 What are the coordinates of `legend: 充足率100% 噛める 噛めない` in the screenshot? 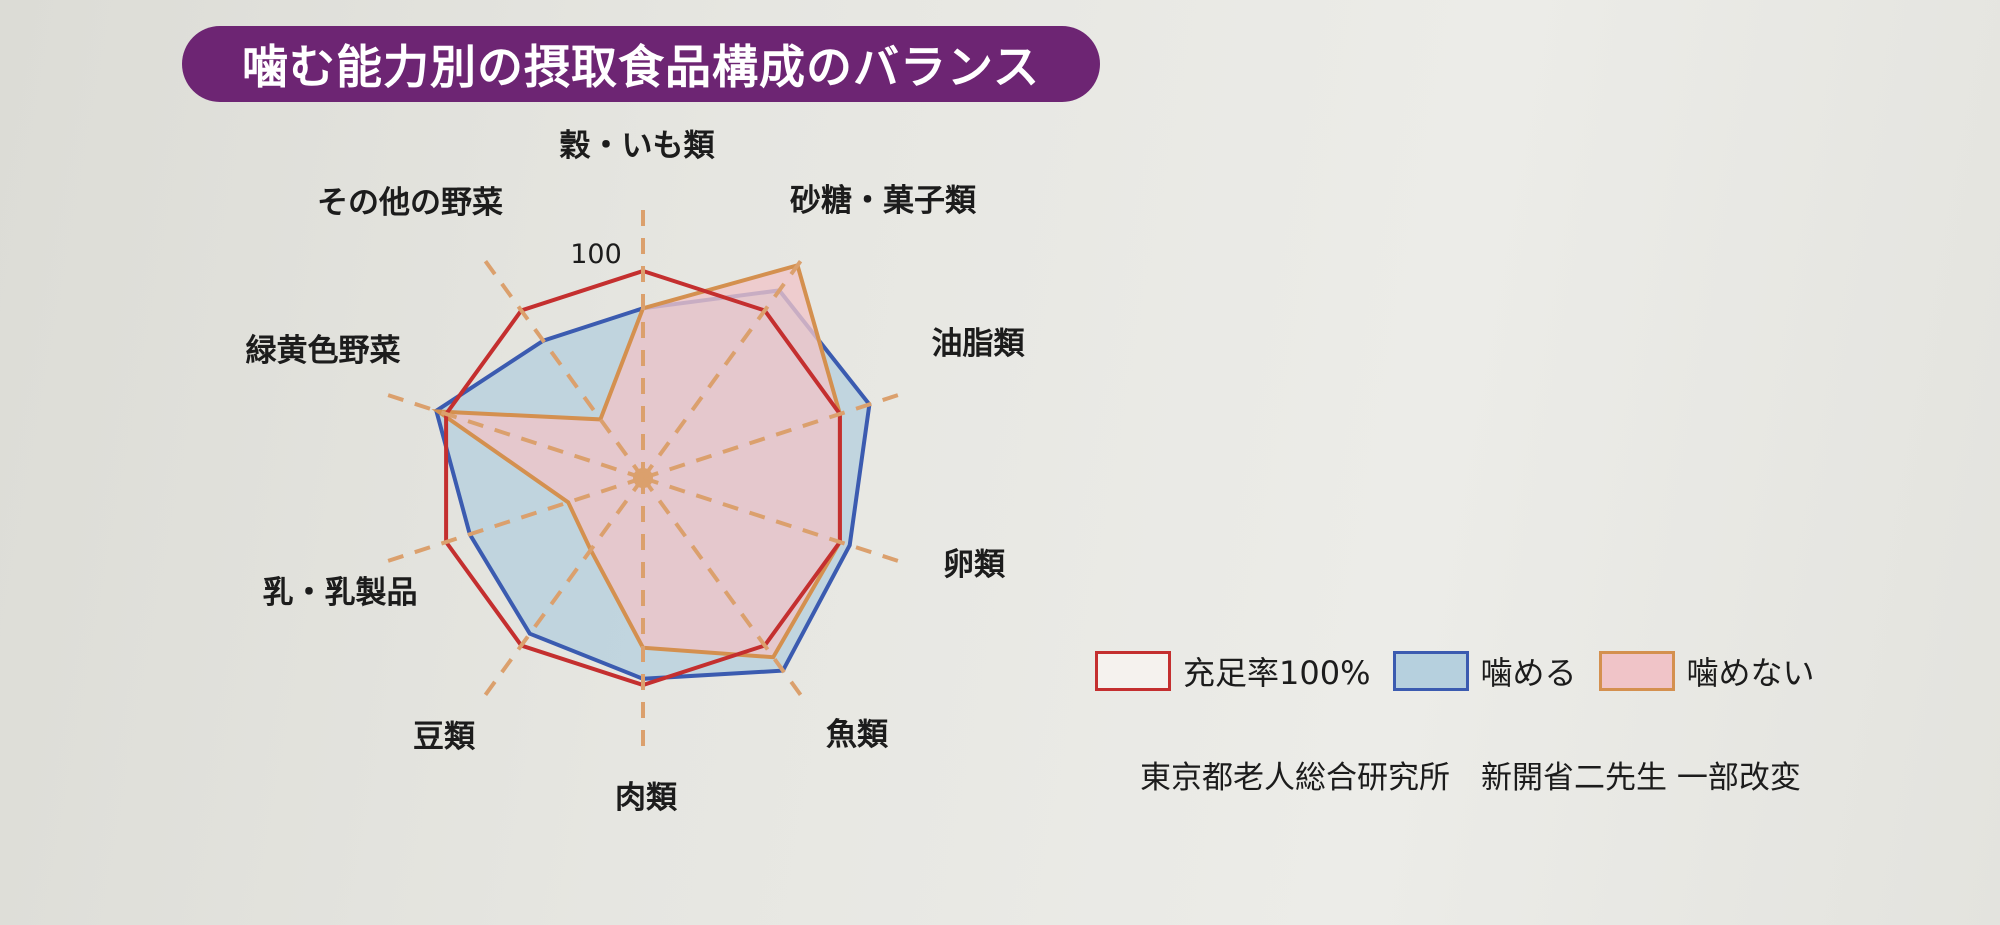 It's located at (1466, 671).